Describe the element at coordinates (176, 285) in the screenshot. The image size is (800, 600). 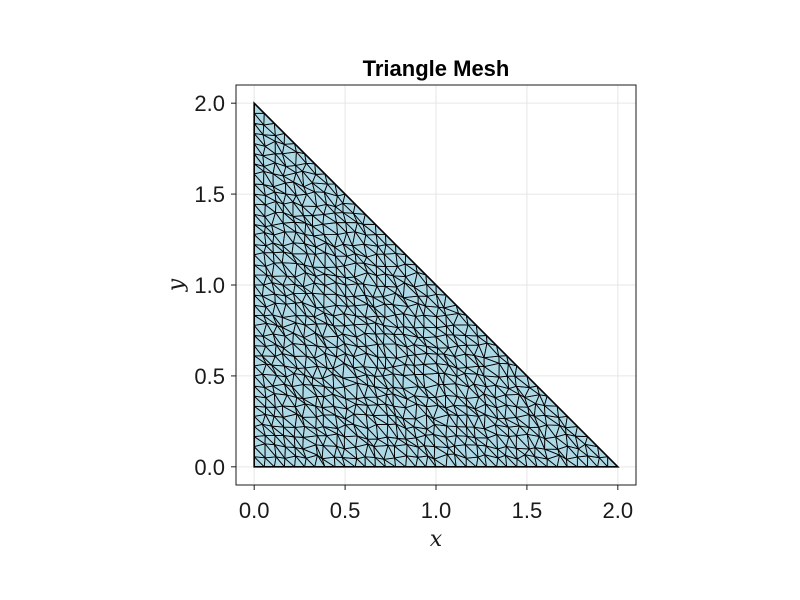
I see `y-axis-label: y` at that location.